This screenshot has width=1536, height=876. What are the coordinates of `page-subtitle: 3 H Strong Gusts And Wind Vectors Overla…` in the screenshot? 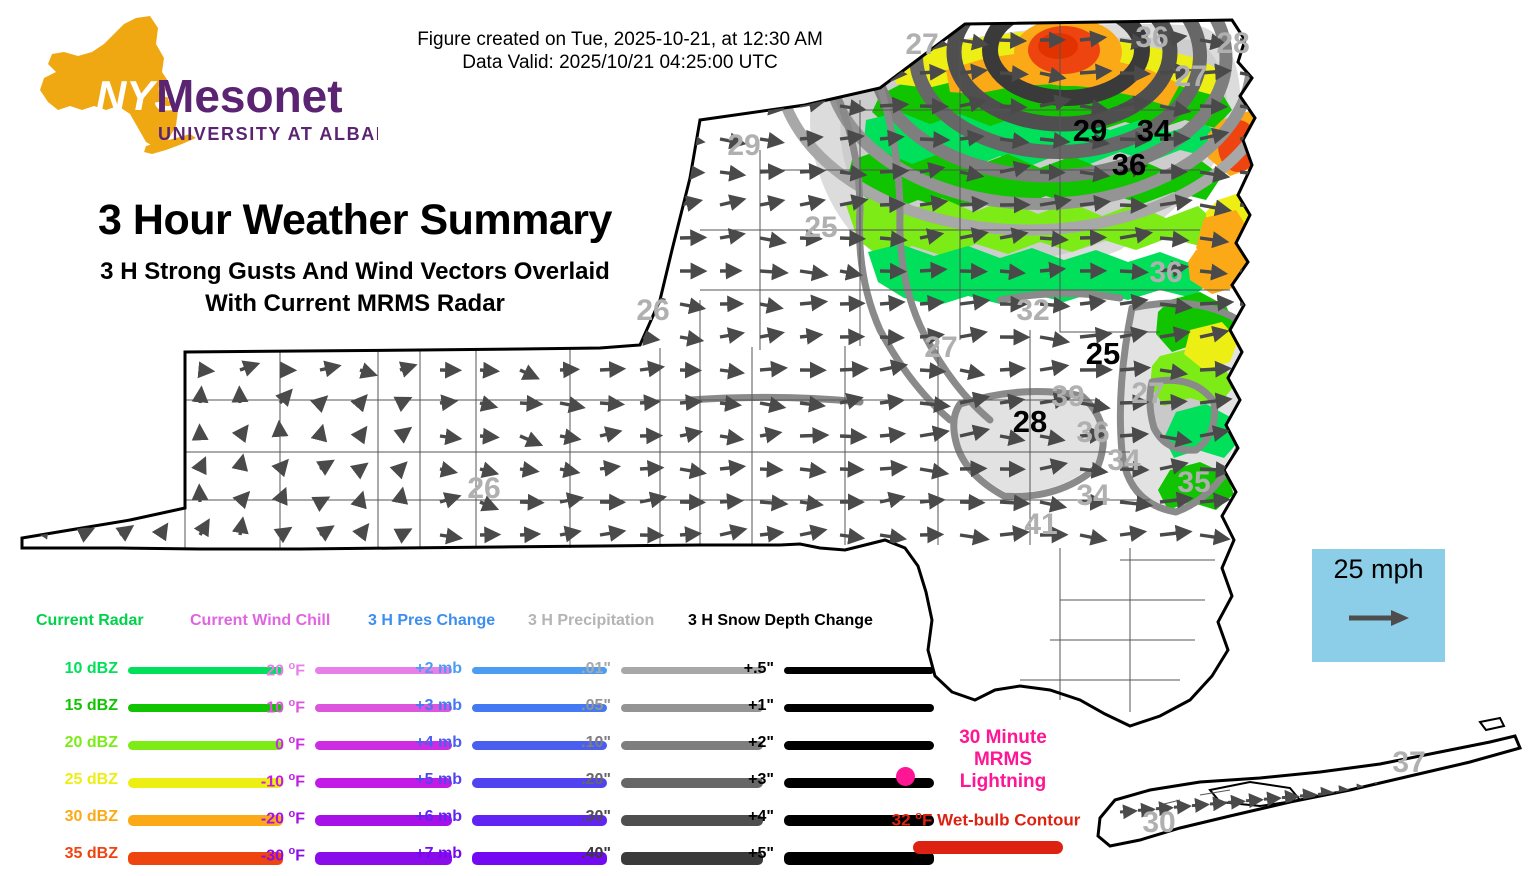 It's located at (355, 287).